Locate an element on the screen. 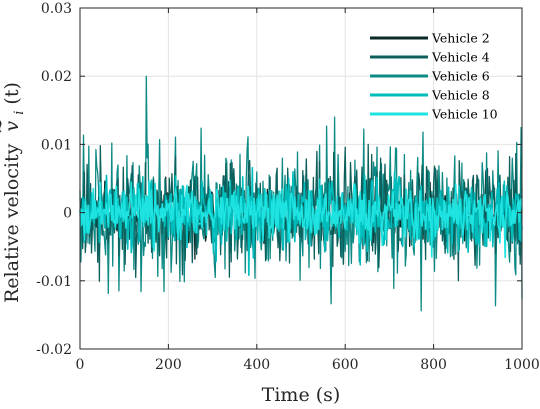  y-tick-label: 0.02 is located at coordinates (56, 77).